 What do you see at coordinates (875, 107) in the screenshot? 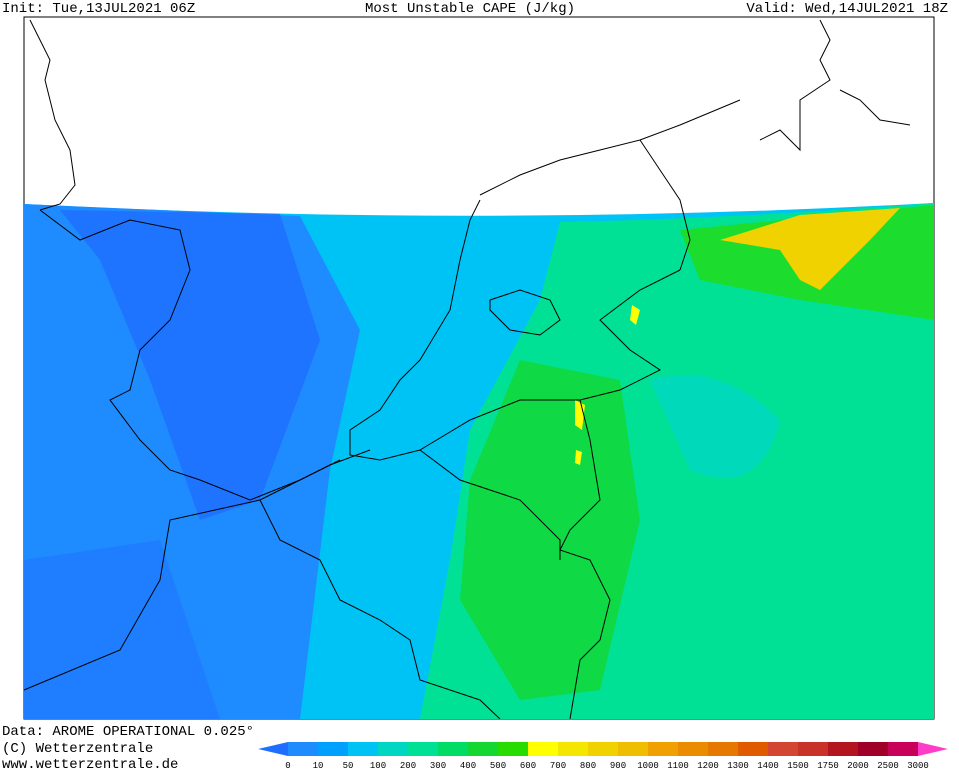
I see `coast-baltic` at bounding box center [875, 107].